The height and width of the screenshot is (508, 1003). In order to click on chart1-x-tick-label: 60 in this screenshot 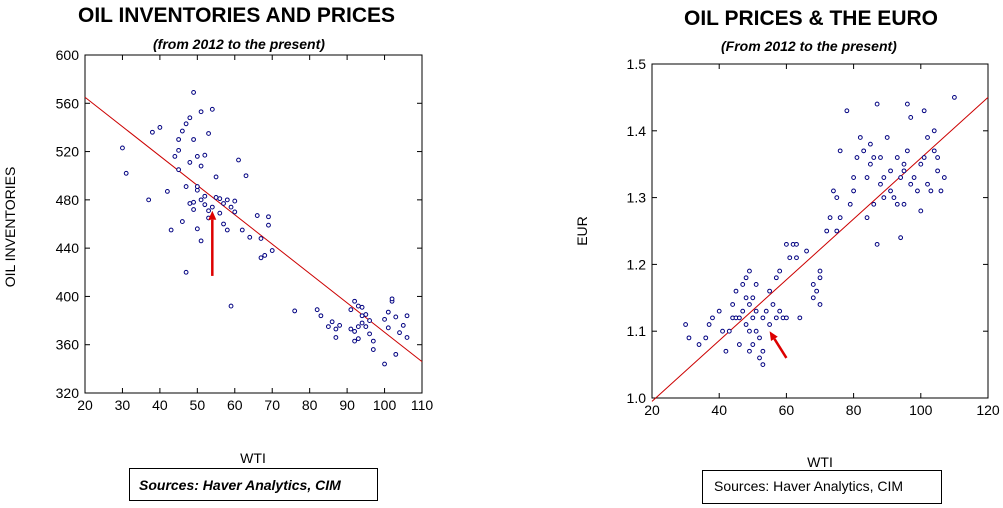, I will do `click(235, 405)`.